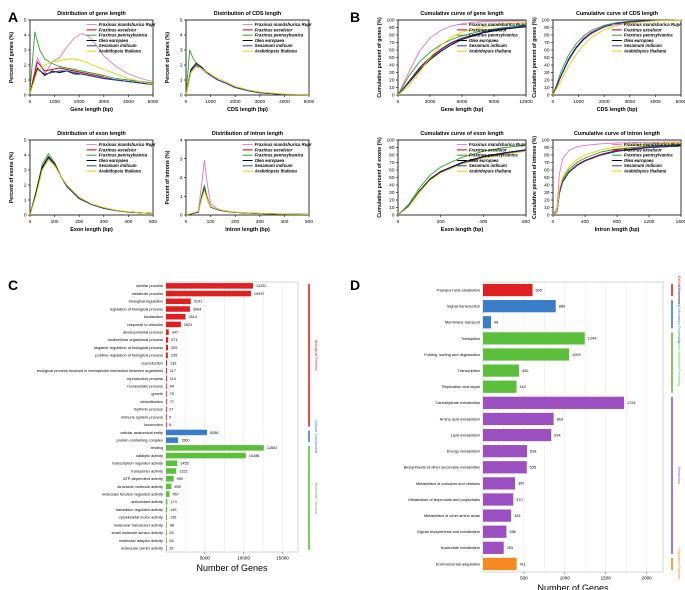 The width and height of the screenshot is (685, 590). I want to click on bar-value-label: 10937, so click(259, 294).